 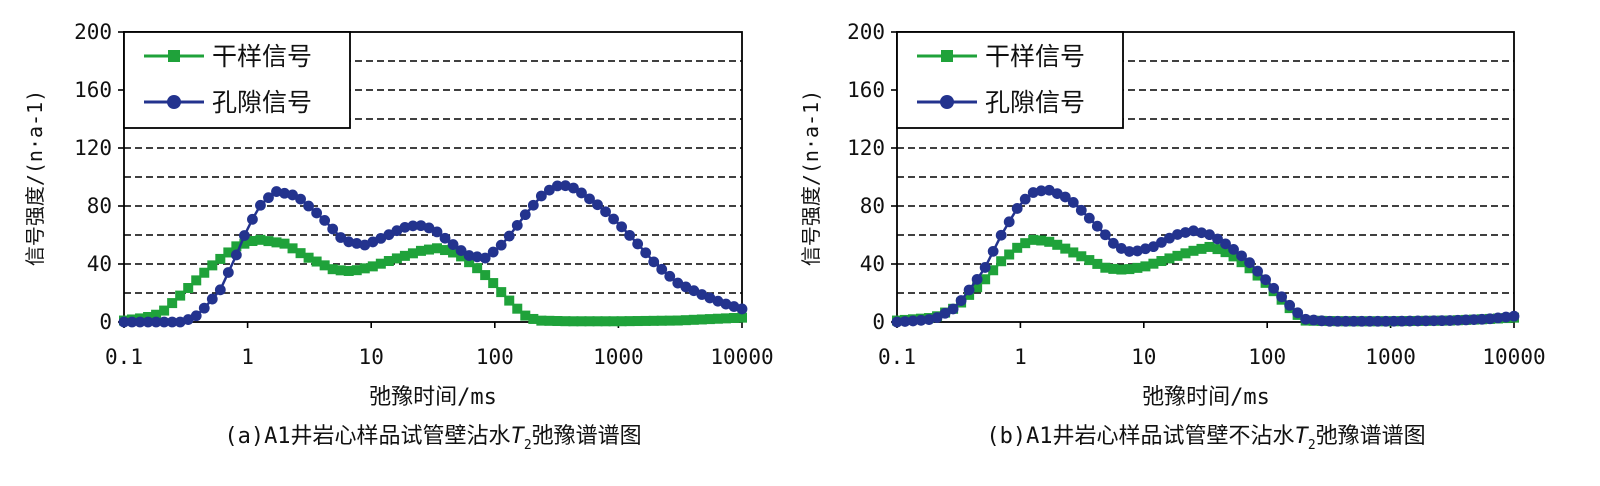 What do you see at coordinates (1390, 357) in the screenshot?
I see `x-tick-label: 1000` at bounding box center [1390, 357].